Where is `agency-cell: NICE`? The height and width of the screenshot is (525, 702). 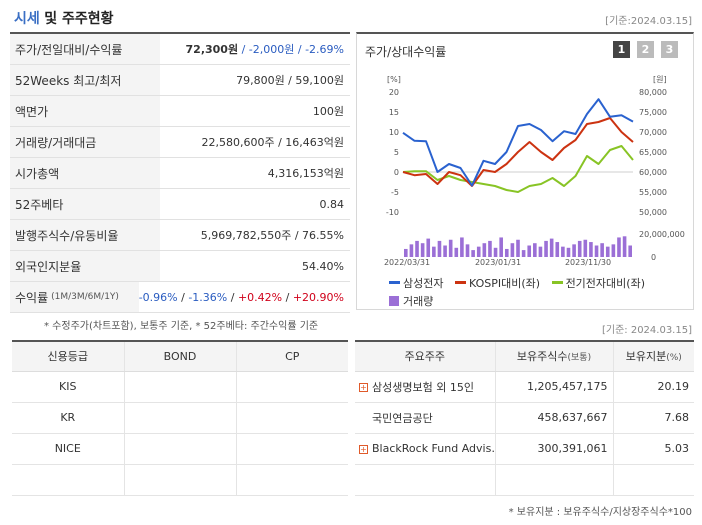
agency-cell: NICE is located at coordinates (68, 449).